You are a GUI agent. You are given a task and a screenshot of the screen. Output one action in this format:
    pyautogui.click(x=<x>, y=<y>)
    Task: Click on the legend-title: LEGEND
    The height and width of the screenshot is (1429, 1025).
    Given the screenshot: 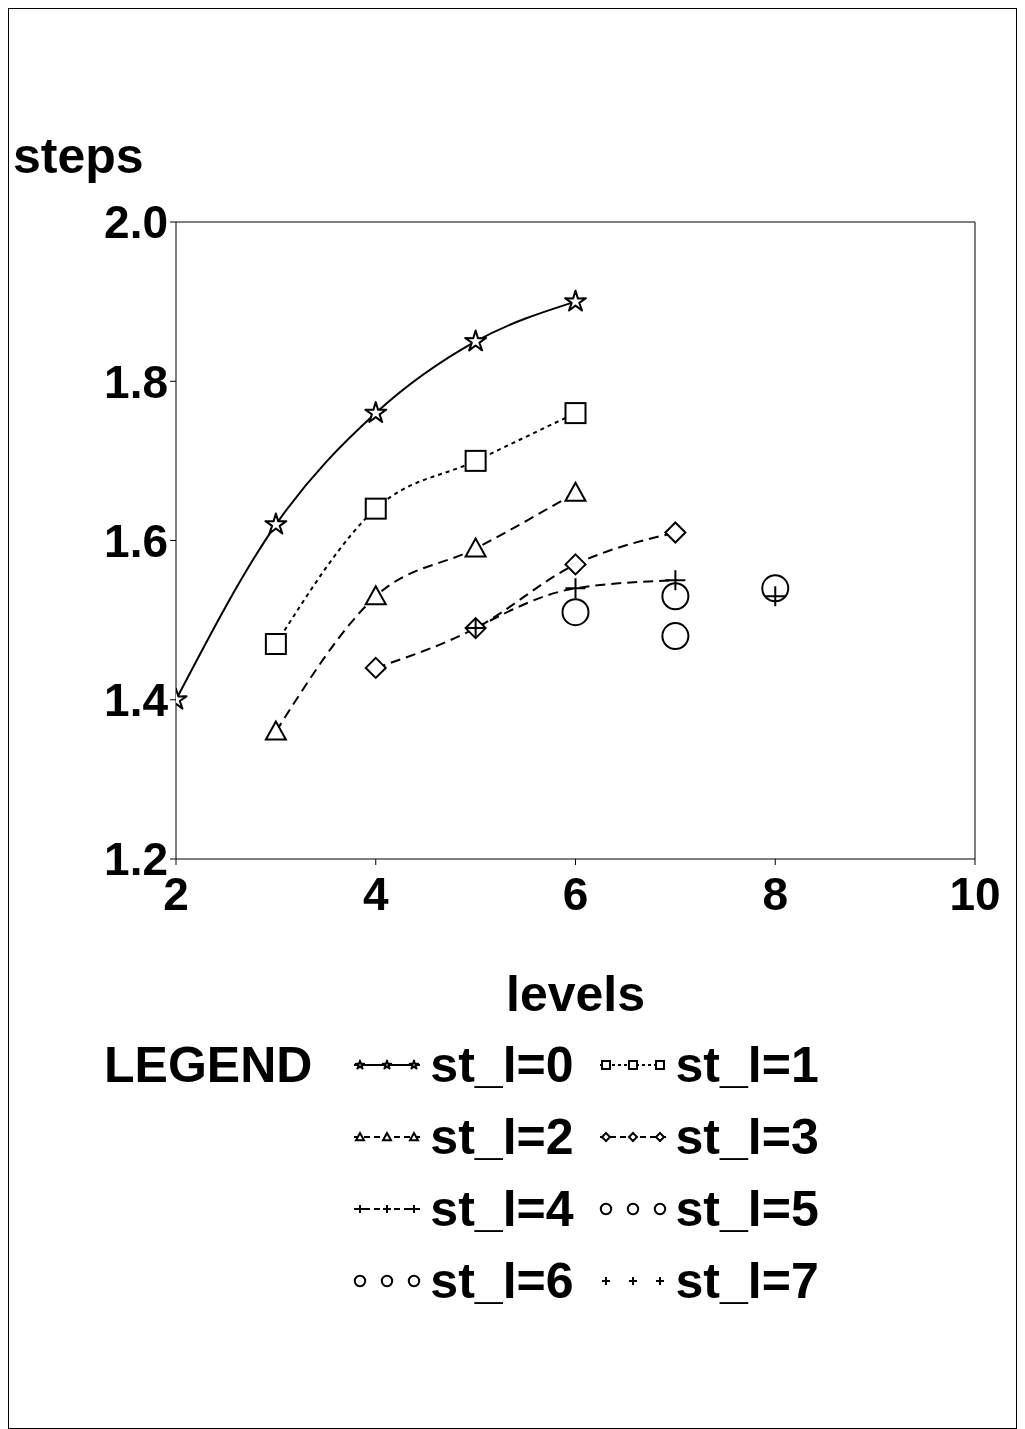 What is the action you would take?
    pyautogui.click(x=208, y=1065)
    